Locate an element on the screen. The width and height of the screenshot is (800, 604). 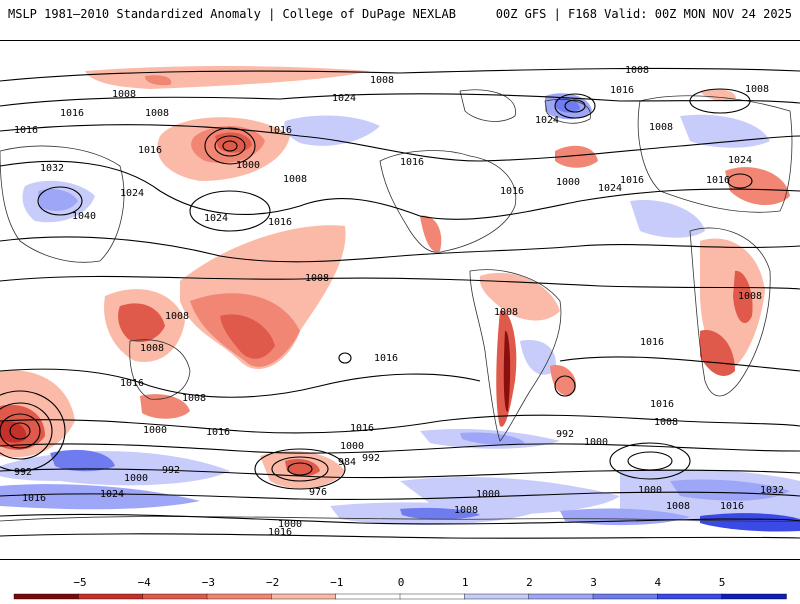
colorbar-tick-label: 0 is located at coordinates (401, 582).